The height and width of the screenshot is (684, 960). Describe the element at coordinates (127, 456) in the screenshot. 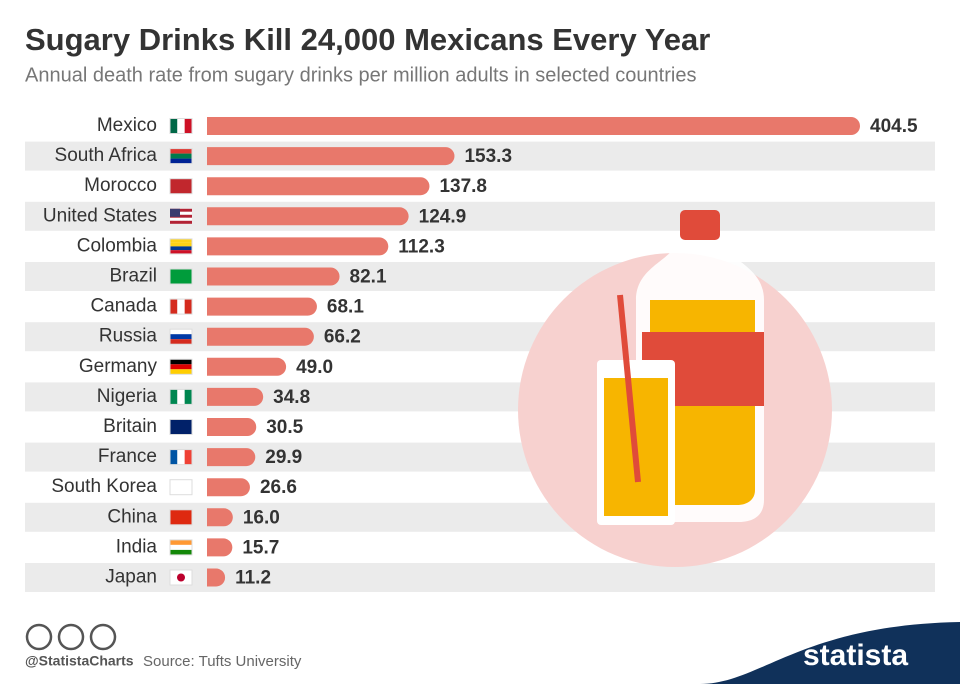

I see `category-label: France` at that location.